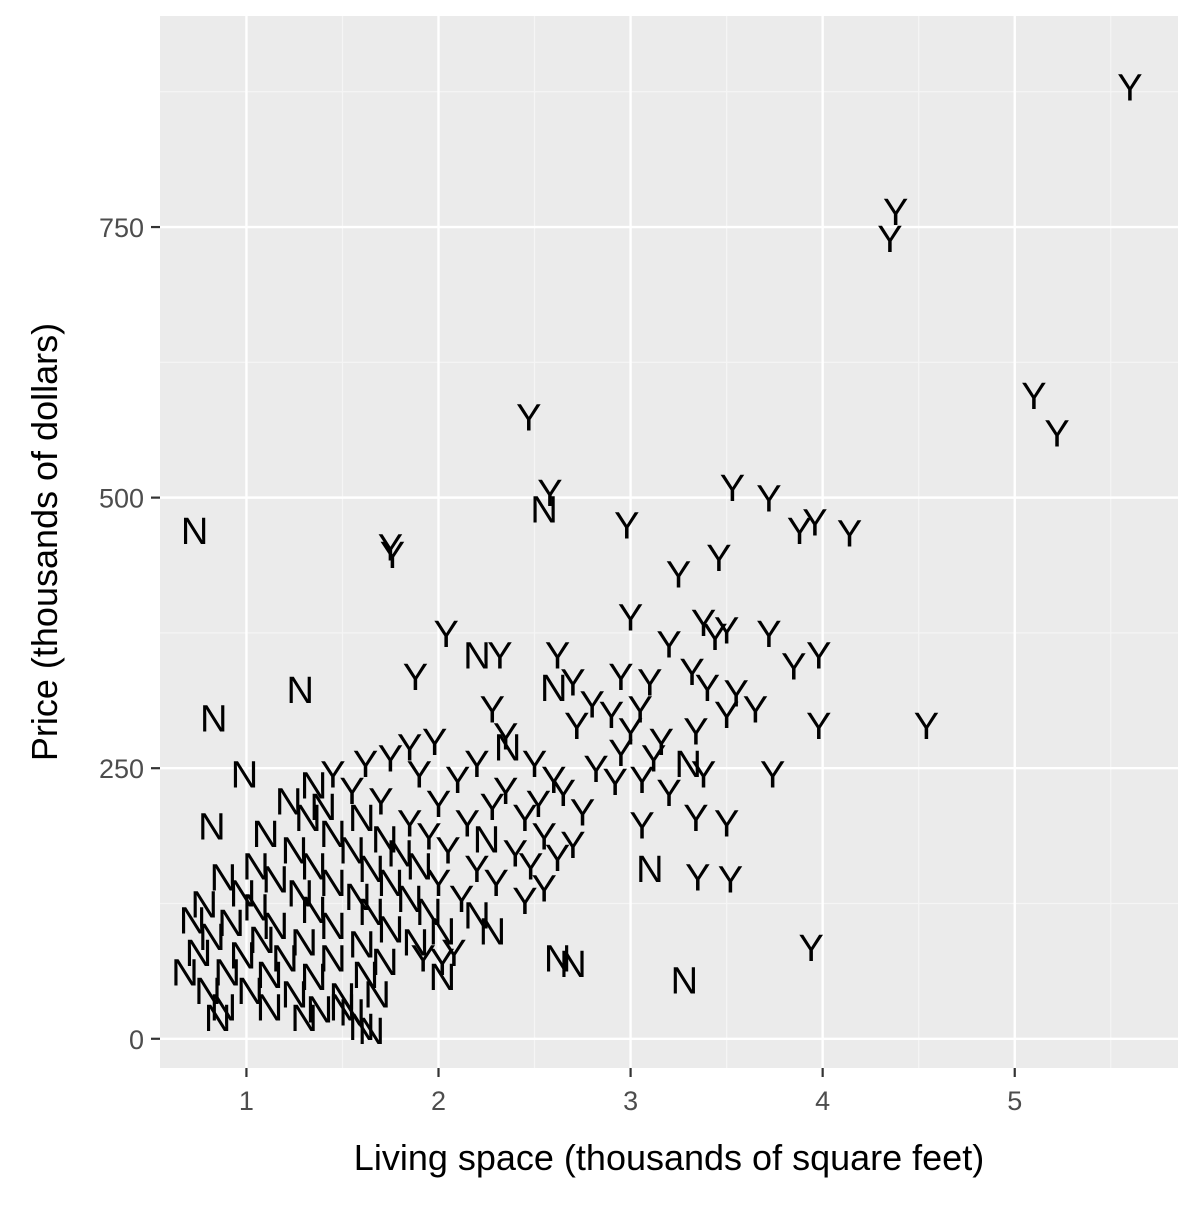 This screenshot has width=1200, height=1205. I want to click on y-tick-label: 250, so click(121, 769).